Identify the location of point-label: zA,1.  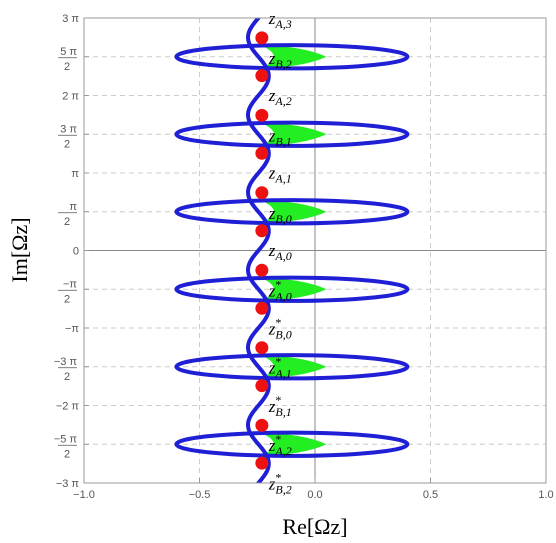
(280, 175).